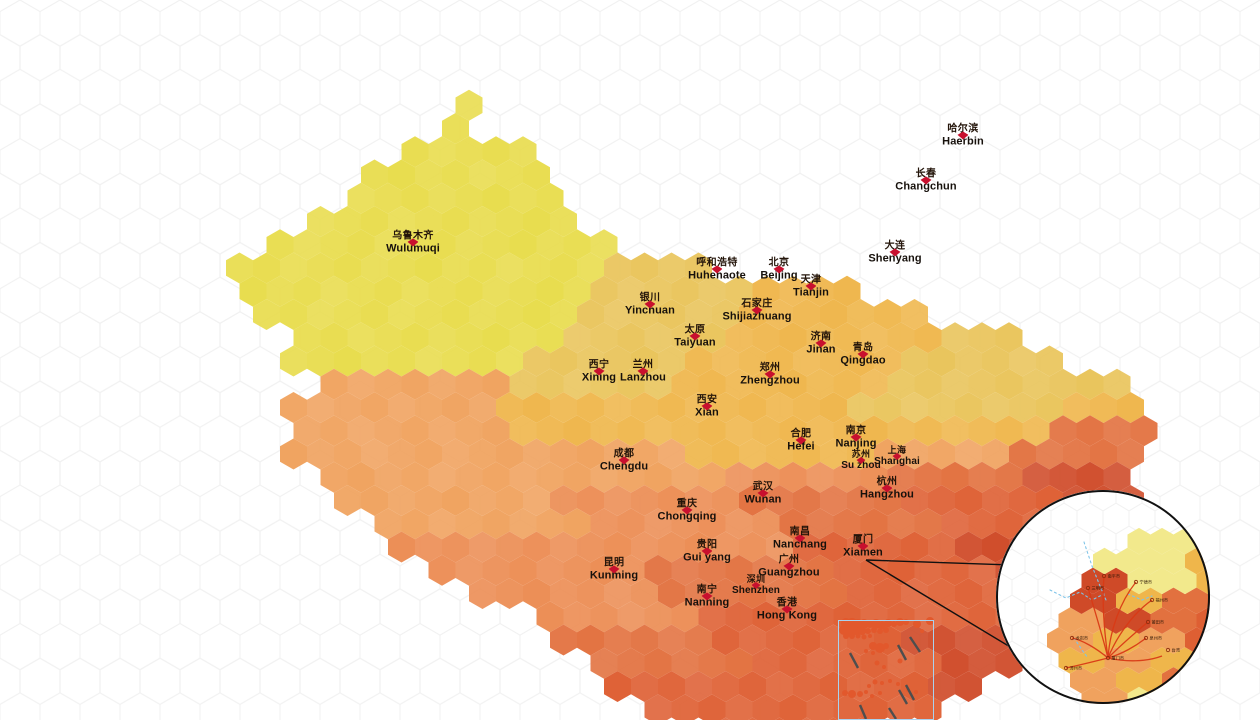  What do you see at coordinates (863, 547) in the screenshot?
I see `city-label-xiamen: 厦门 Xiamen` at bounding box center [863, 547].